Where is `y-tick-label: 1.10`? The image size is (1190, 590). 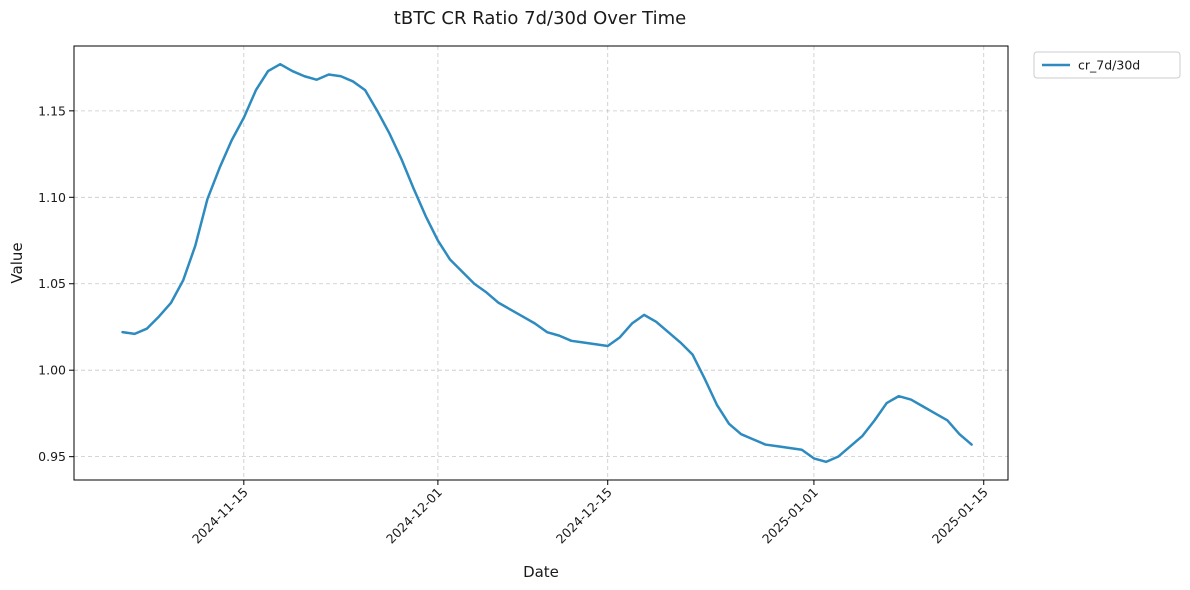
y-tick-label: 1.10 is located at coordinates (52, 197).